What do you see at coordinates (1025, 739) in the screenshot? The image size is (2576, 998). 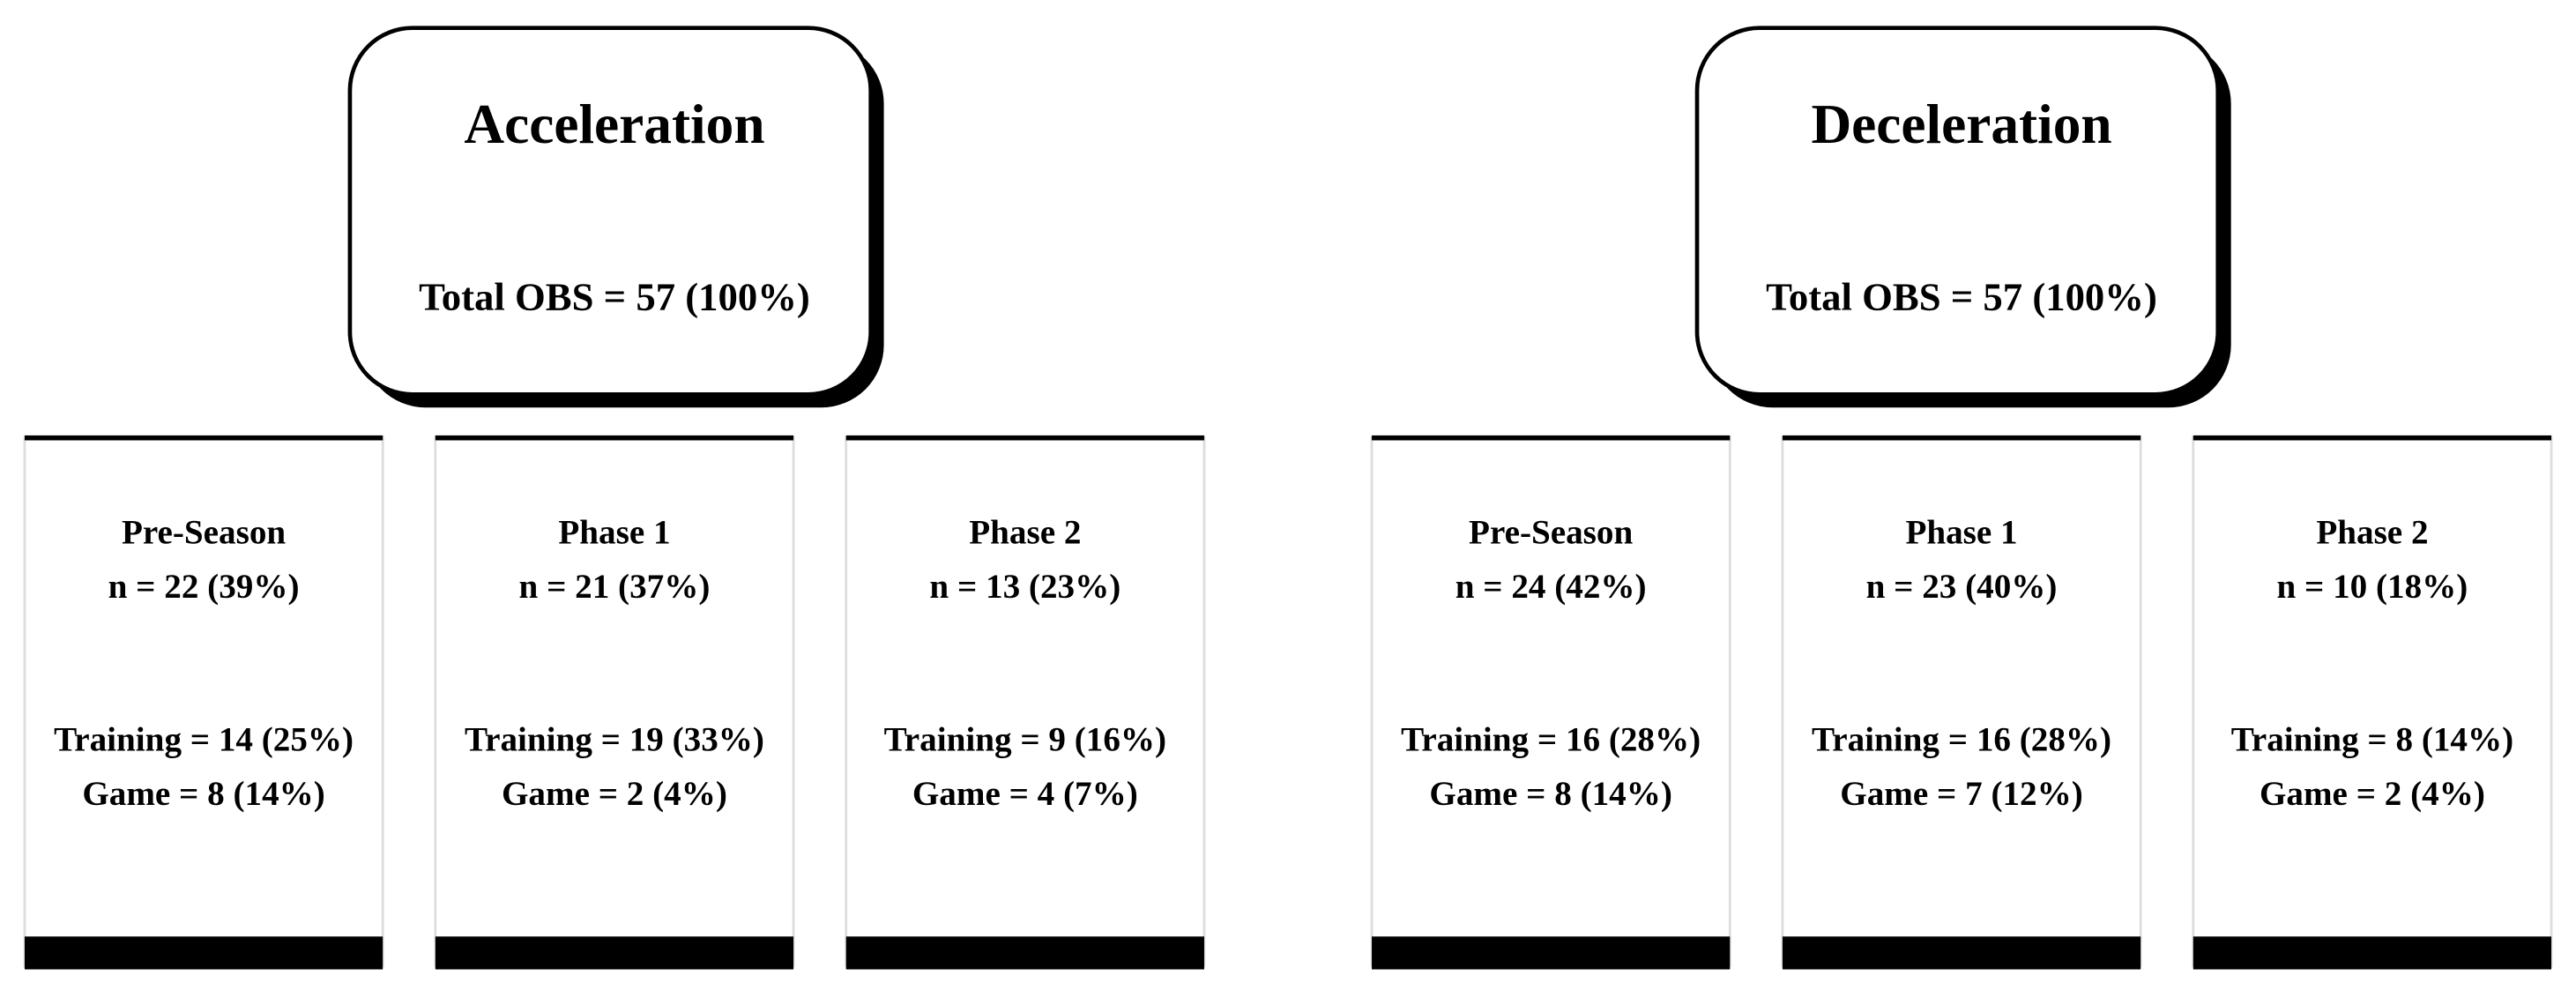 I see `phase-training: Training = 9 (16%)` at bounding box center [1025, 739].